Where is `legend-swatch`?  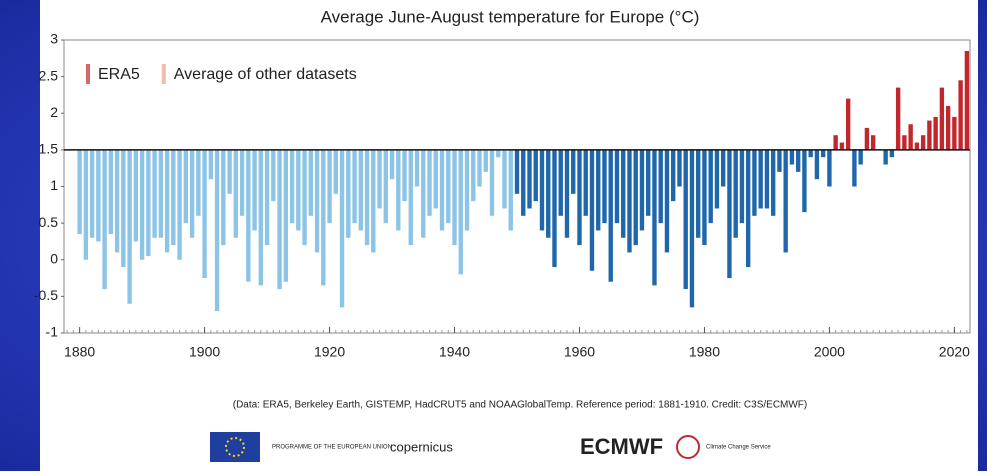 legend-swatch is located at coordinates (163, 74).